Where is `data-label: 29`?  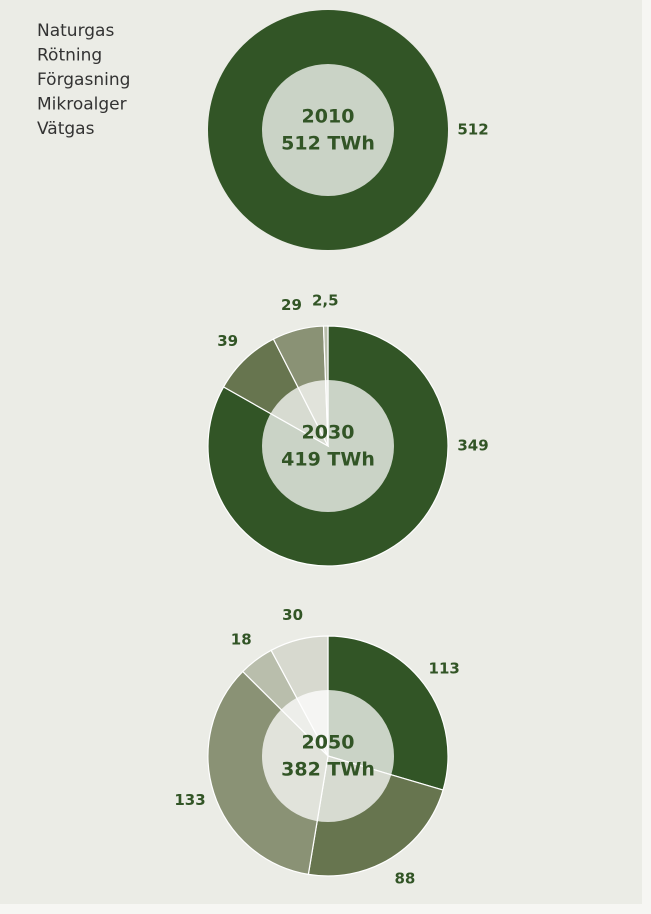
data-label: 29 is located at coordinates (291, 305).